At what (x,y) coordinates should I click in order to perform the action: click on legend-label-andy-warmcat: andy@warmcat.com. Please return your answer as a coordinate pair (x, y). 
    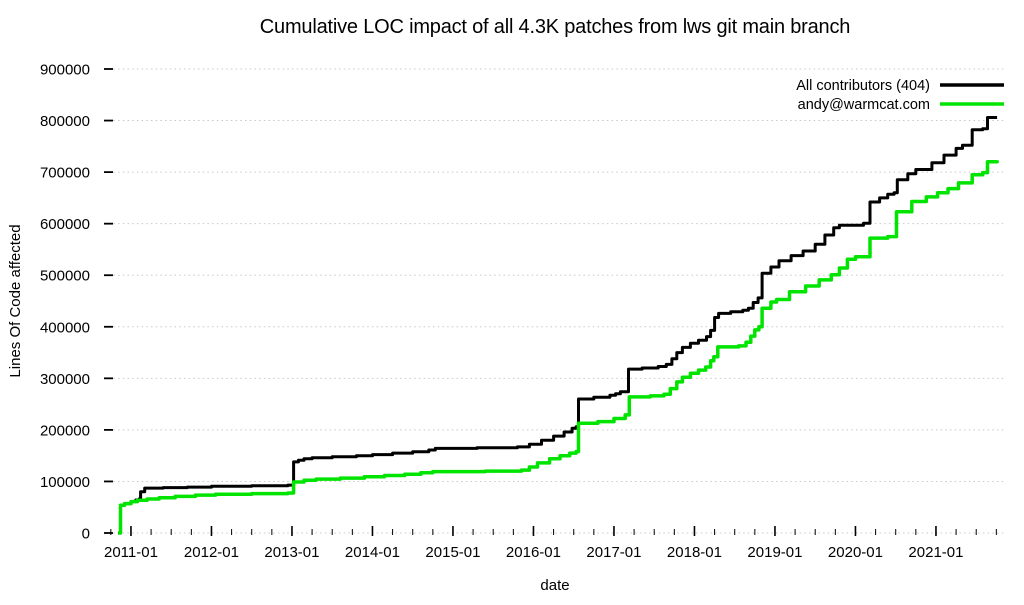
    Looking at the image, I should click on (864, 105).